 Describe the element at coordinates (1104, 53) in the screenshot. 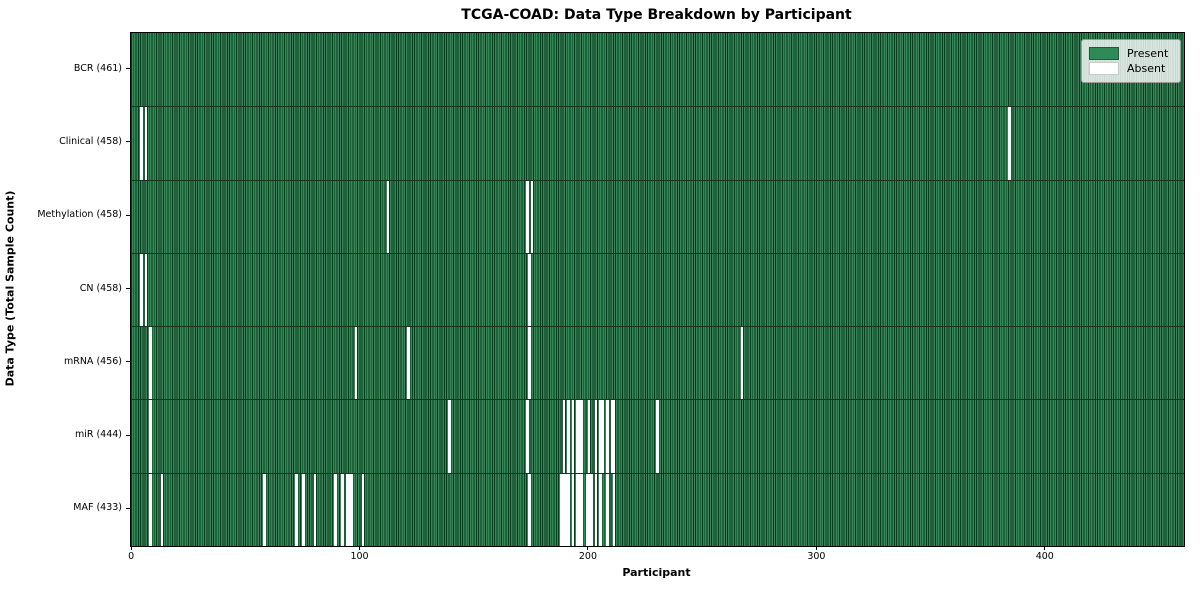

I see `present-swatch-icon` at that location.